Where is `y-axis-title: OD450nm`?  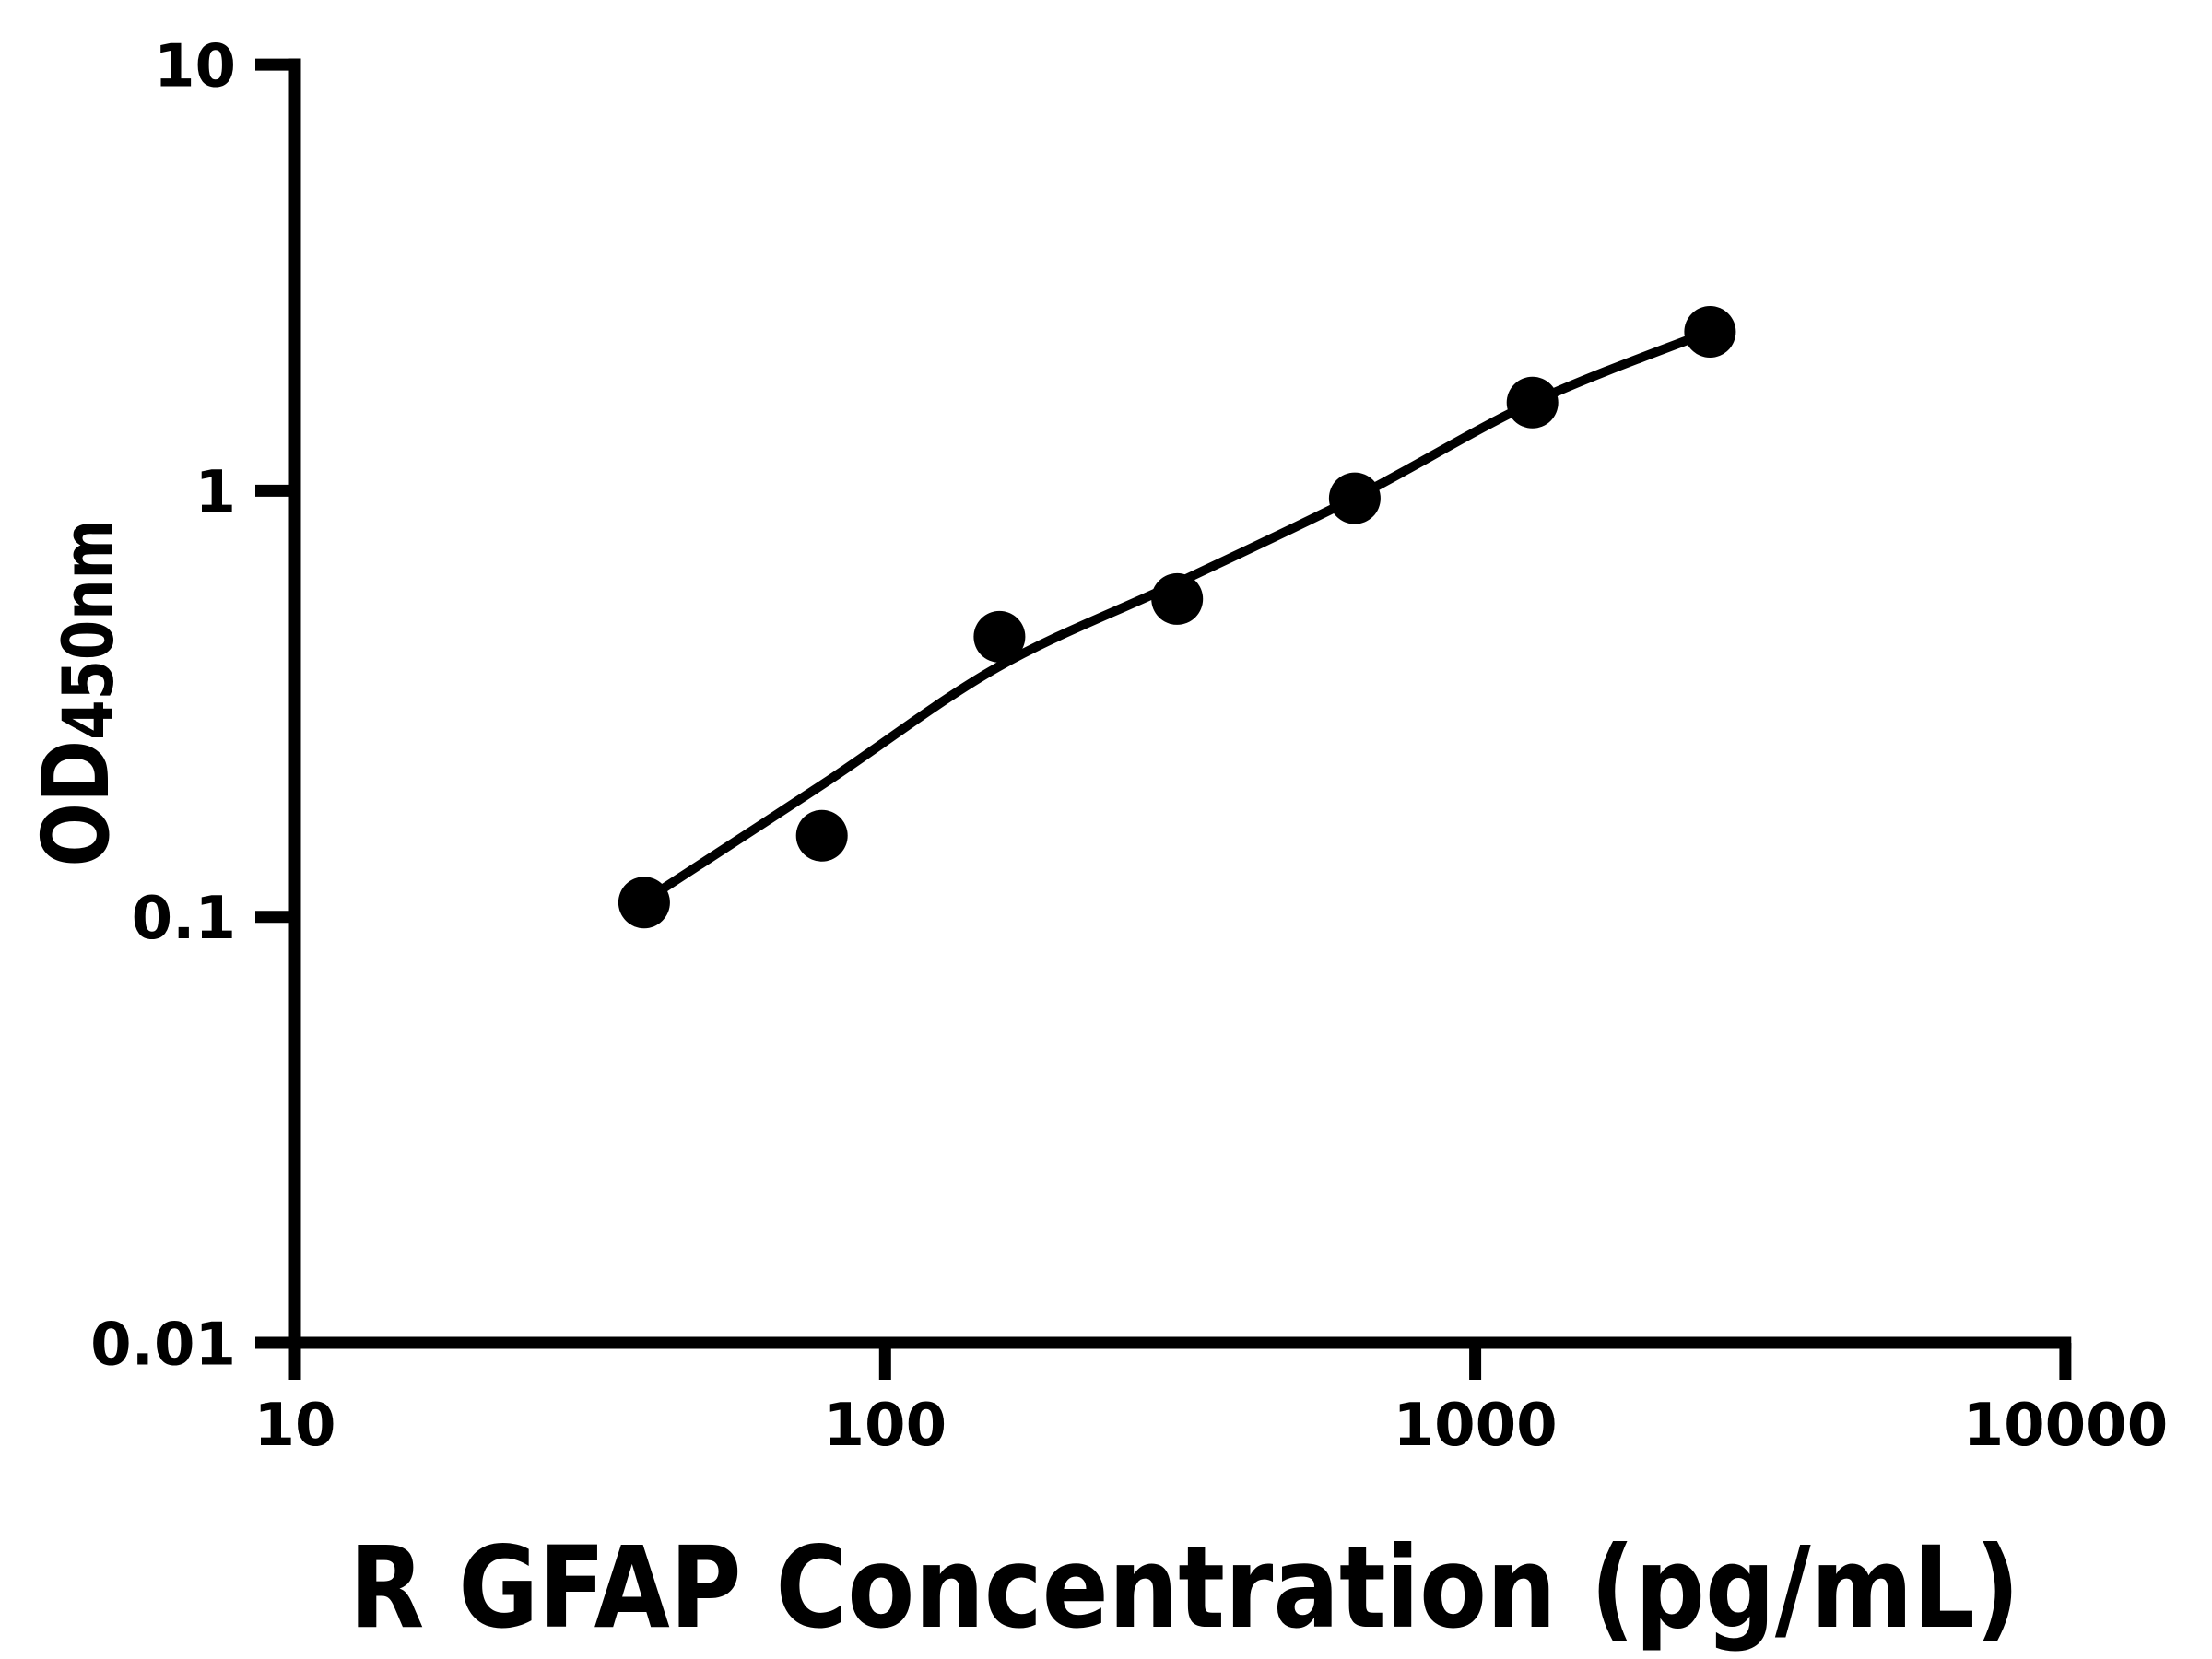
y-axis-title: OD450nm is located at coordinates (76, 692).